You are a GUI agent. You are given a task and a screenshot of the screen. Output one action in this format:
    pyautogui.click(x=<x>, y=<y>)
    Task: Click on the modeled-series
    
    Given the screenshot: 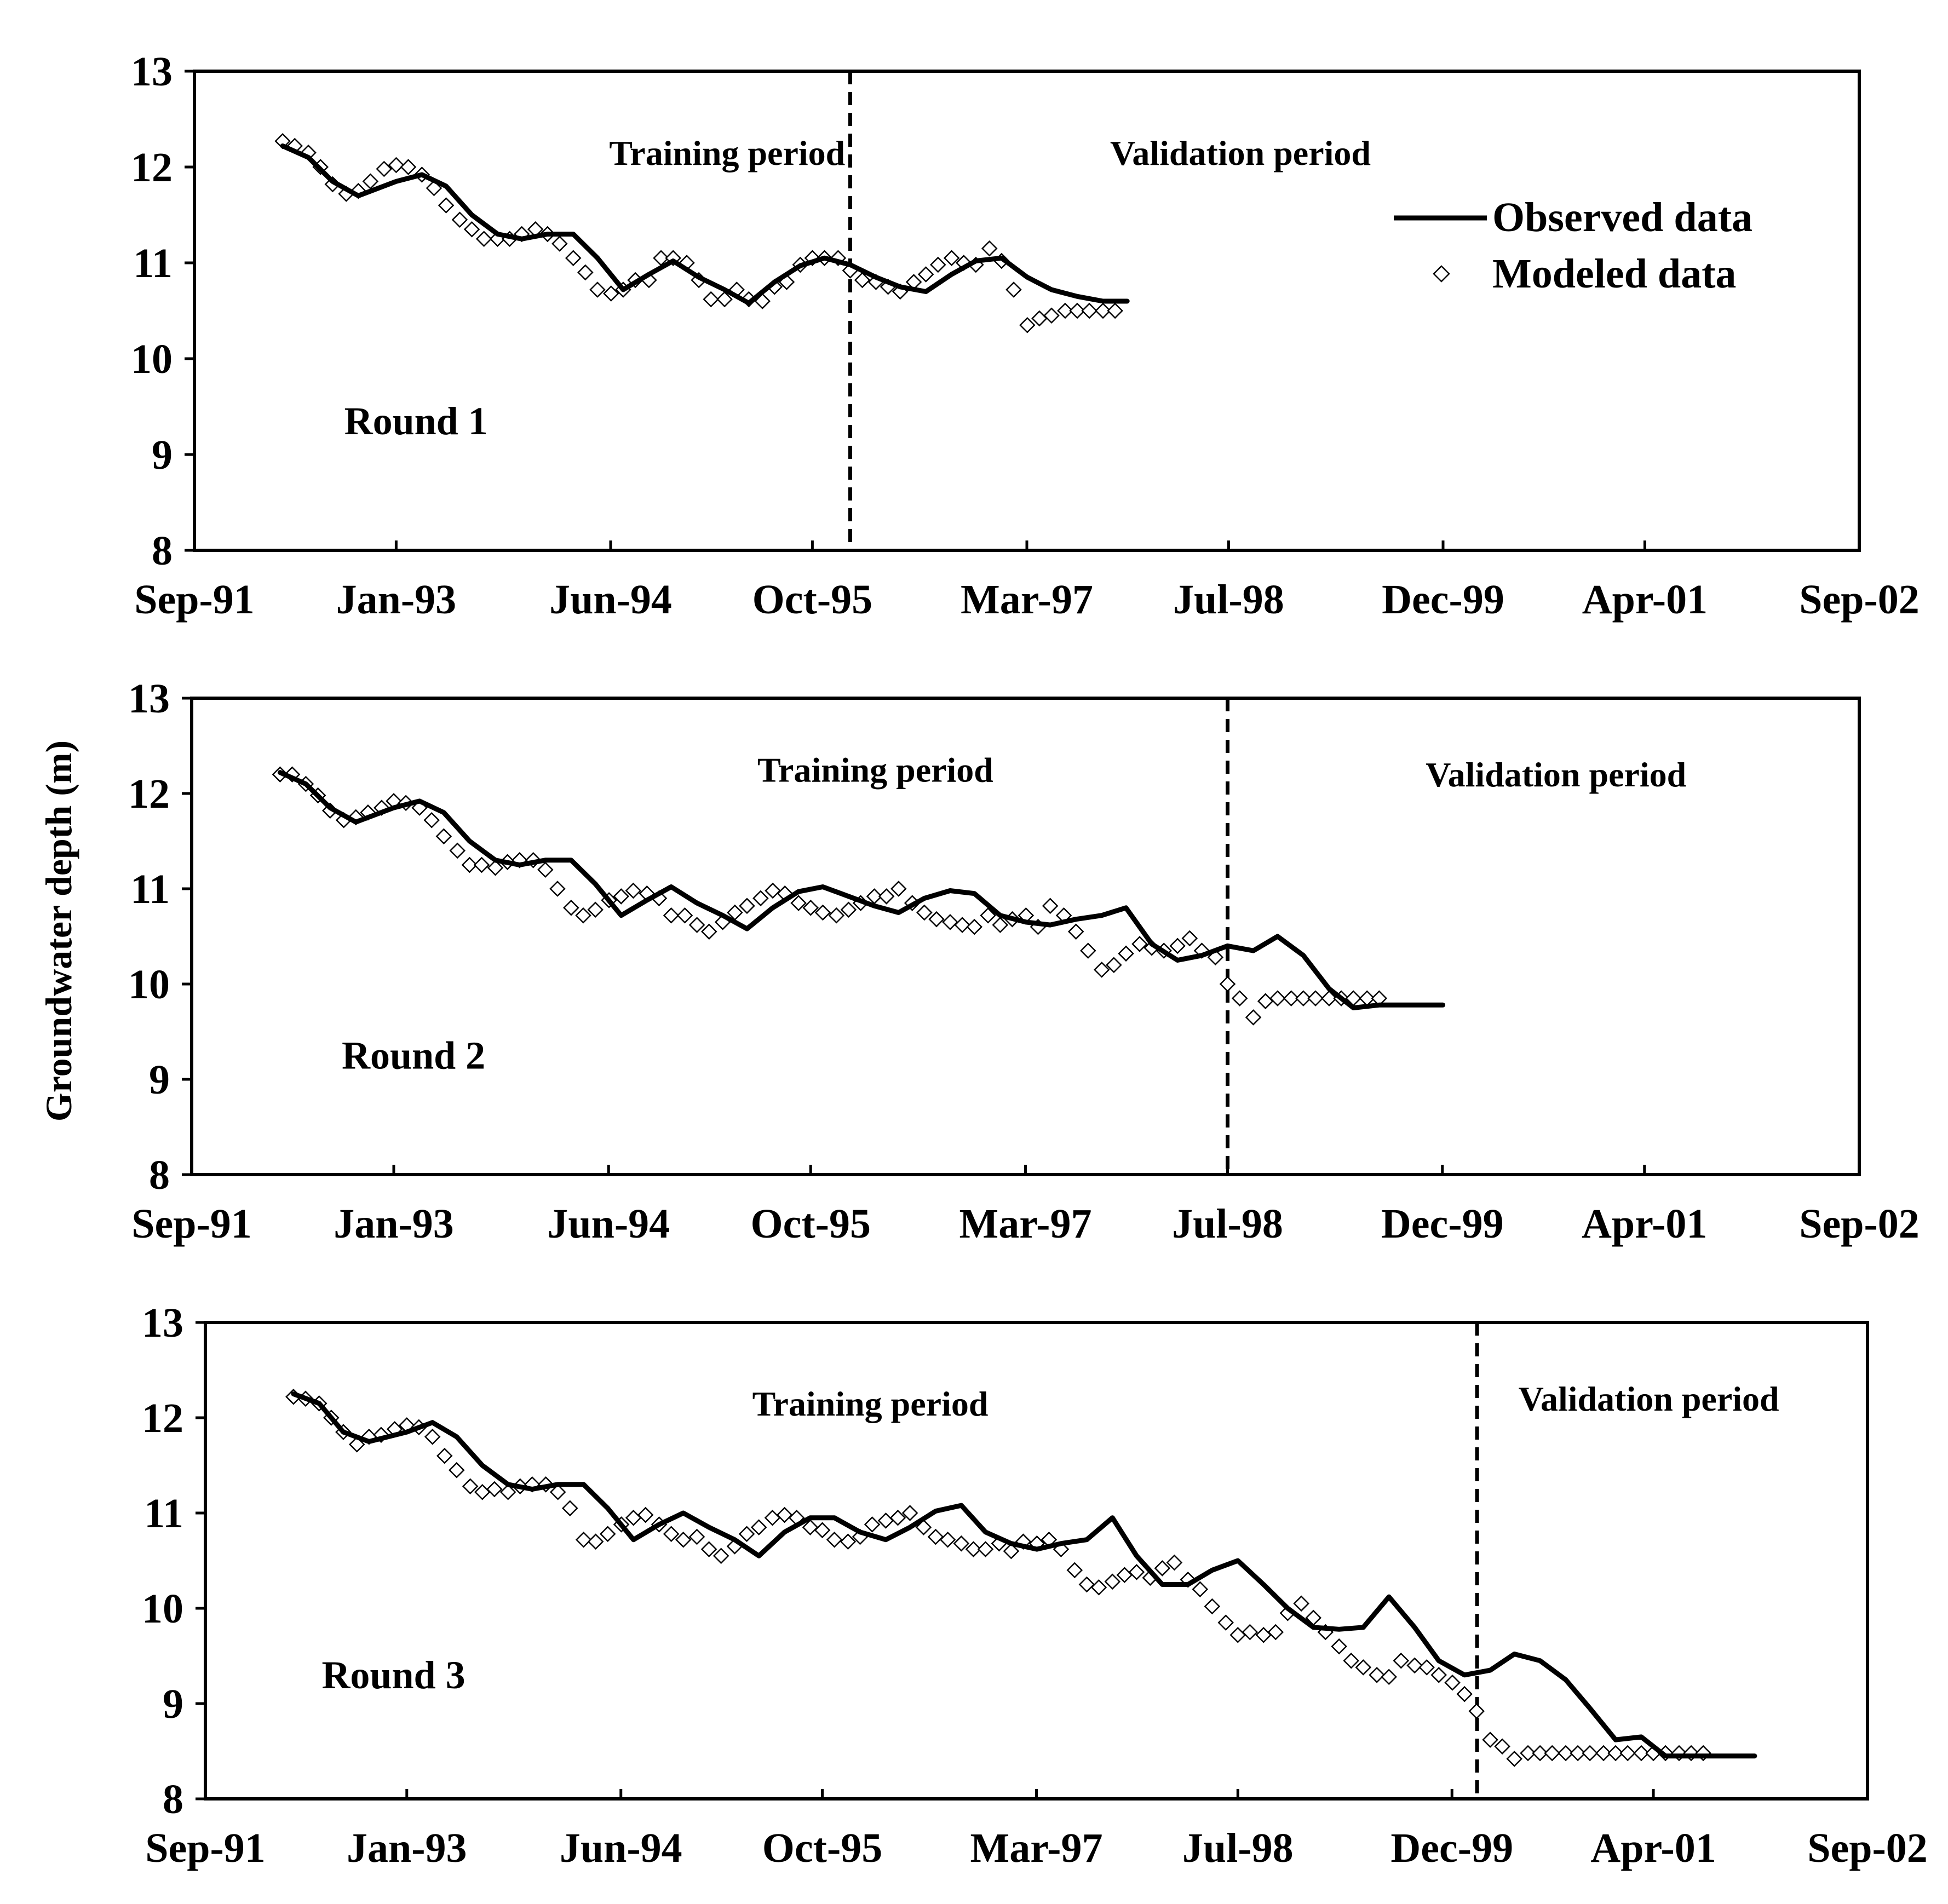 What is the action you would take?
    pyautogui.click(x=830, y=896)
    